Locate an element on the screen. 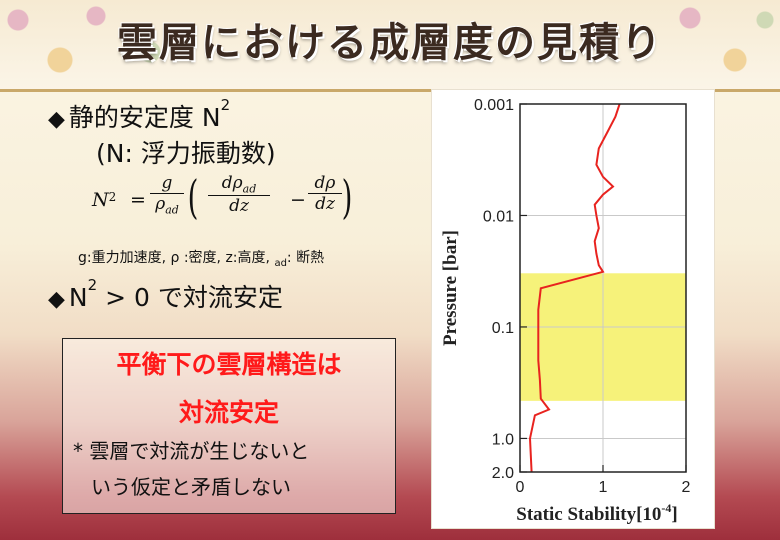  frac2-num-sub: ad is located at coordinates (249, 189).